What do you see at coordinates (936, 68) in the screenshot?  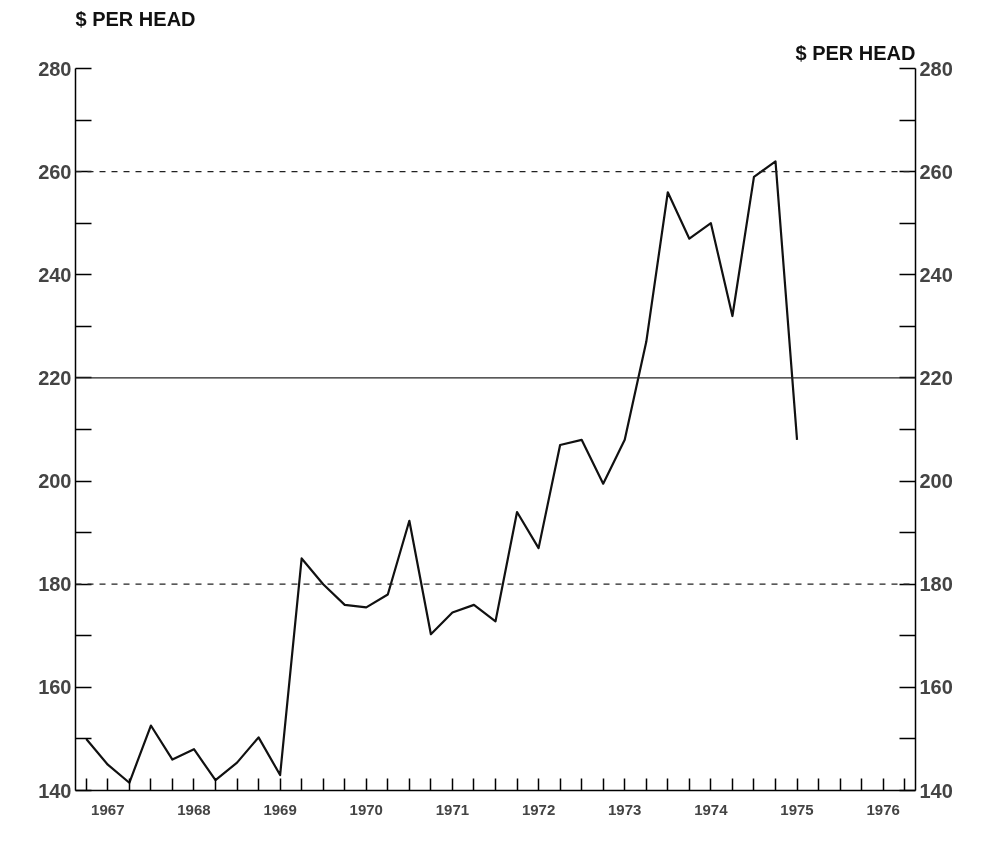 I see `y2-tick-label: 280` at bounding box center [936, 68].